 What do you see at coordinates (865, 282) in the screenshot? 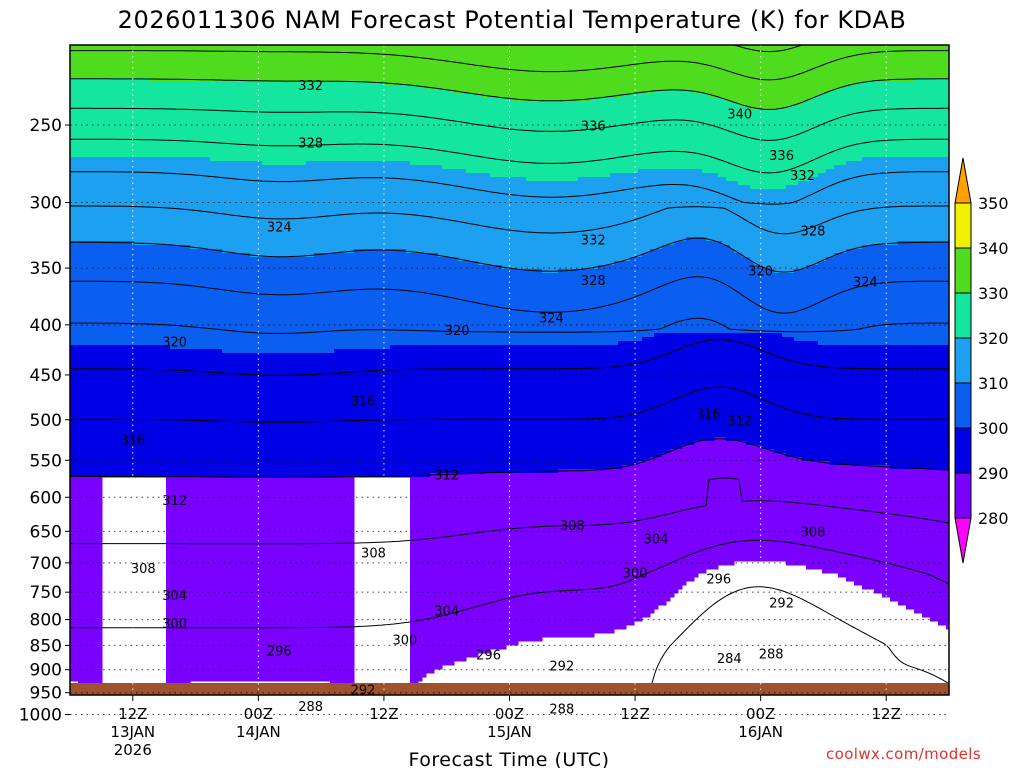
I see `contour-label: 324` at bounding box center [865, 282].